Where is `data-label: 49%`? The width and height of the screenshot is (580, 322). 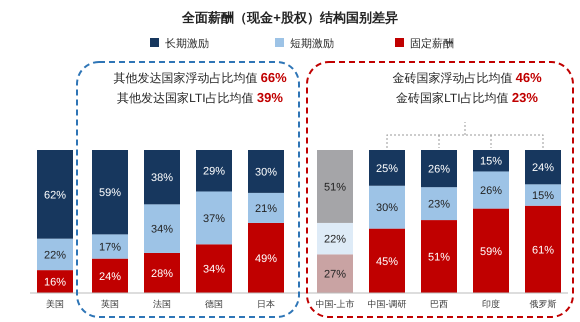
data-label: 49% is located at coordinates (266, 258).